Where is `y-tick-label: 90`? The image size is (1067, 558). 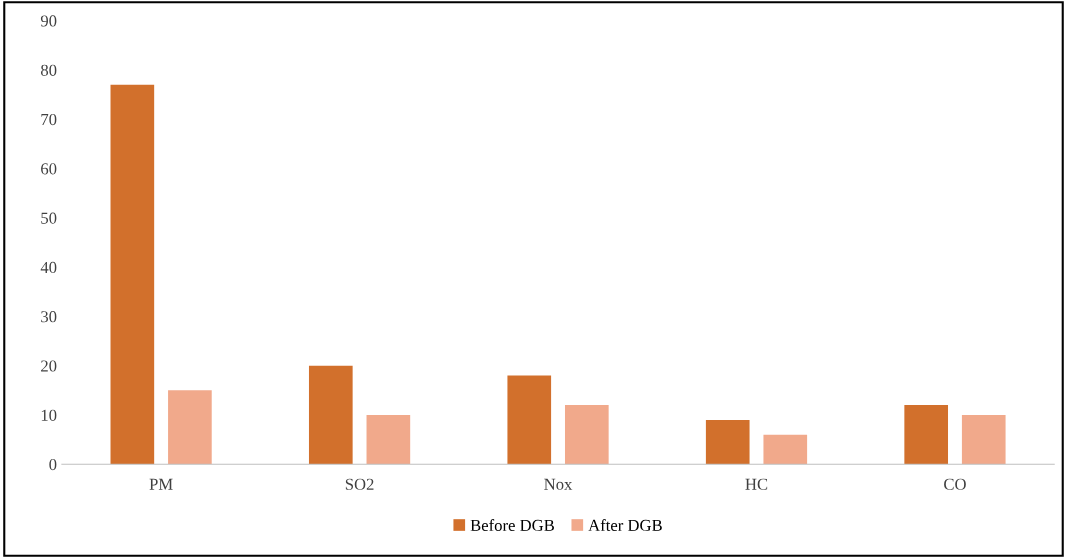
y-tick-label: 90 is located at coordinates (48, 21).